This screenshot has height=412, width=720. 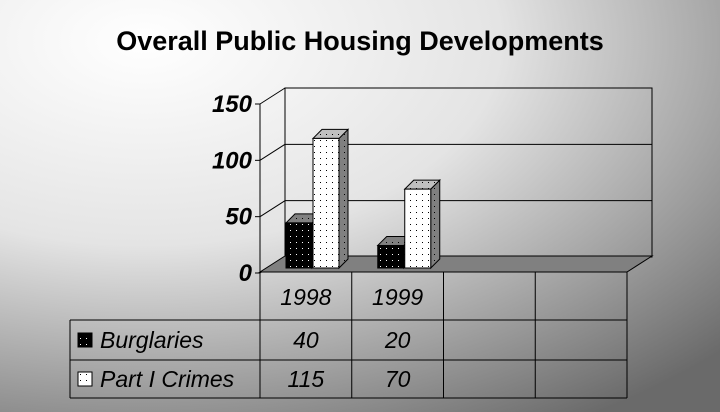 What do you see at coordinates (398, 379) in the screenshot?
I see `table-cell: 70` at bounding box center [398, 379].